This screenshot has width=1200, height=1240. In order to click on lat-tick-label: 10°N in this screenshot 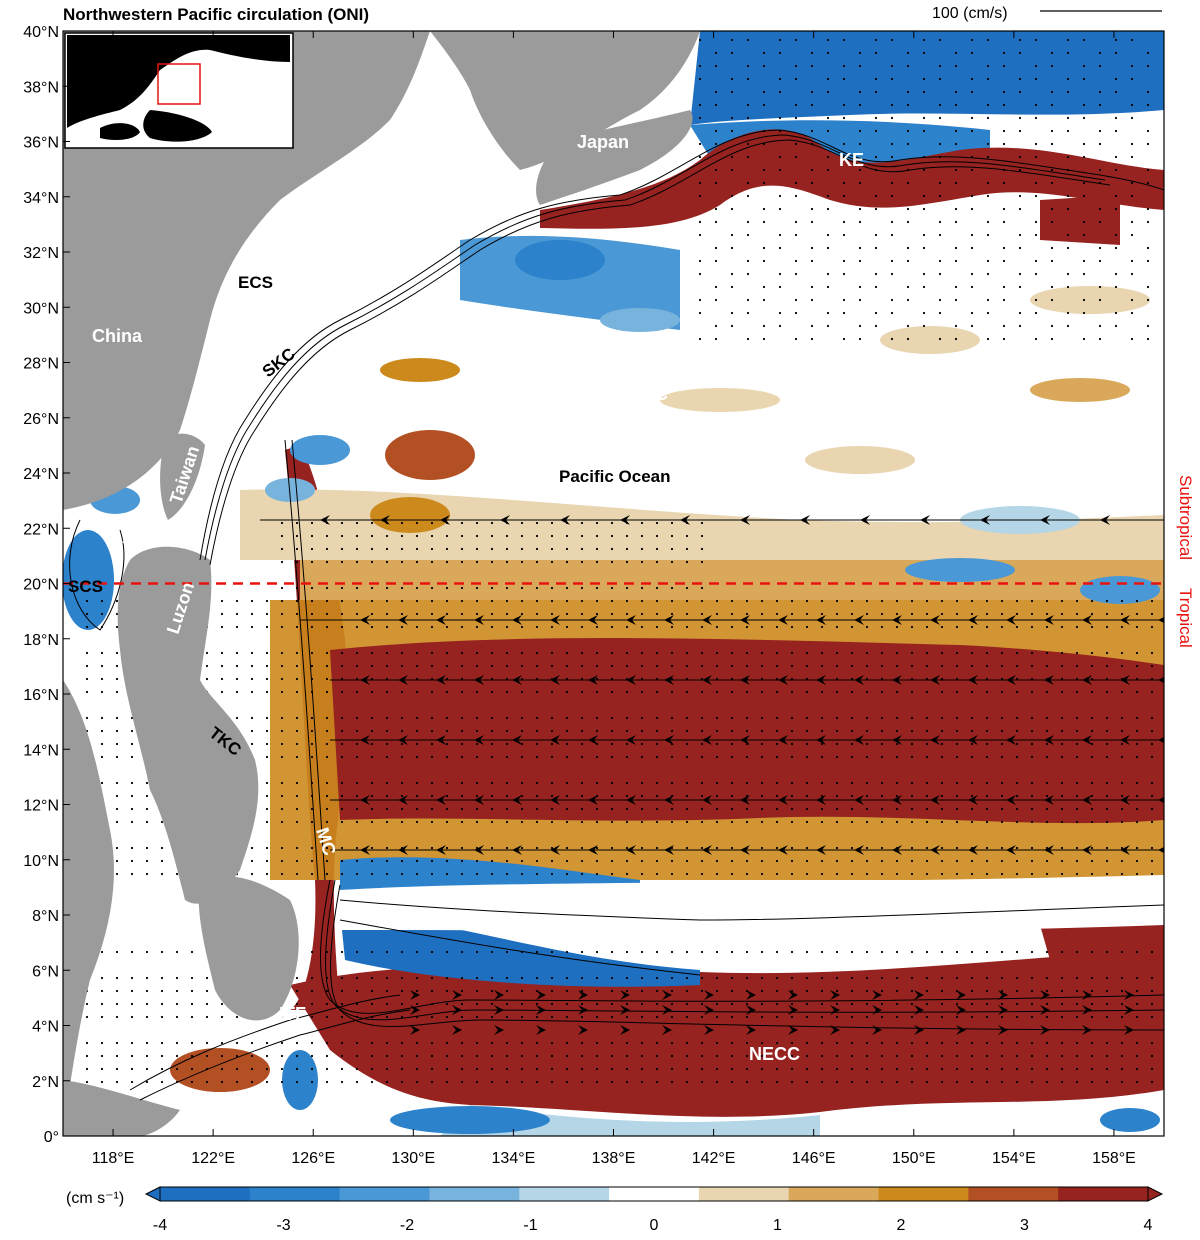, I will do `click(41, 861)`.